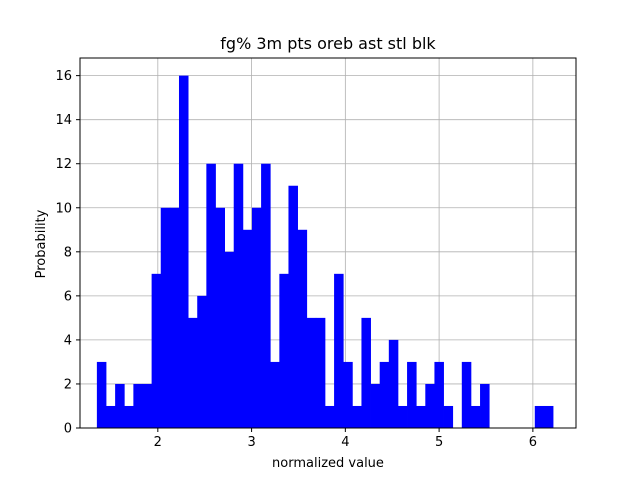  What do you see at coordinates (328, 43) in the screenshot?
I see `chart-title: fg% 3m pts oreb ast stl blk` at bounding box center [328, 43].